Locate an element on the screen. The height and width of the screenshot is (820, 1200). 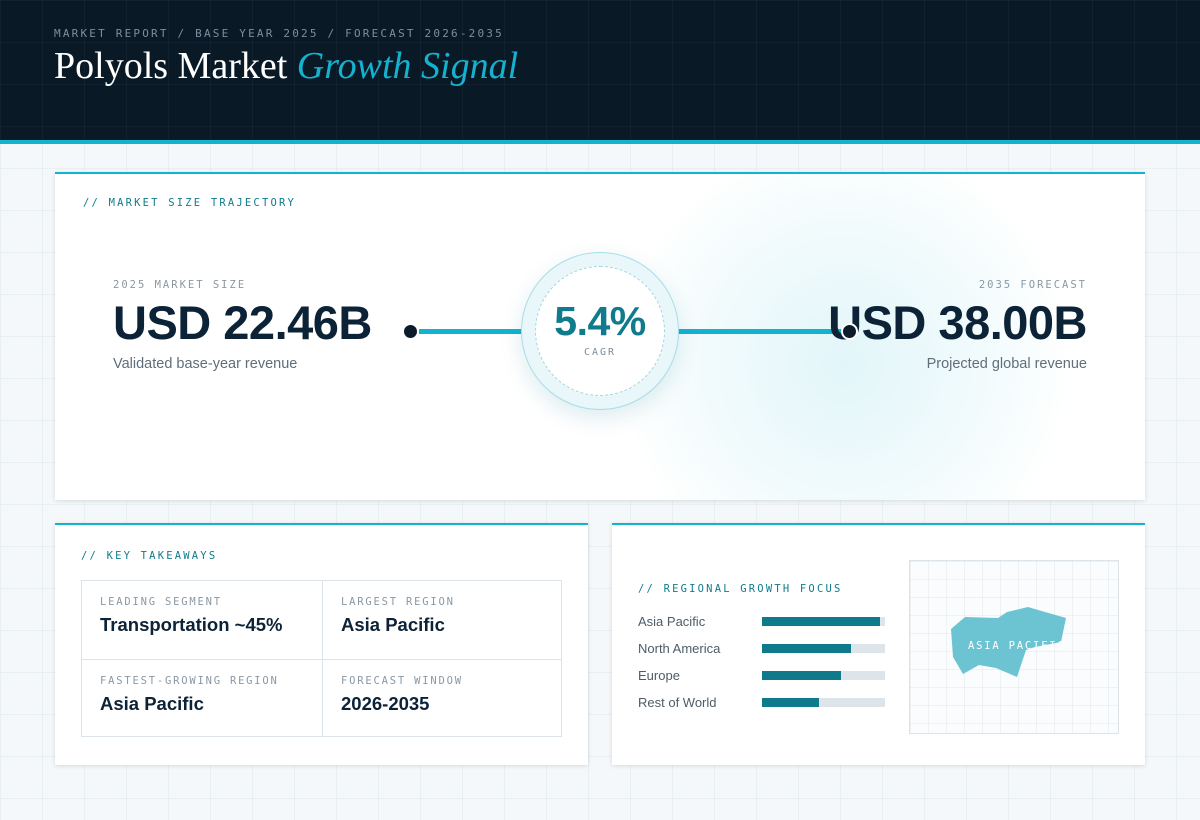
asia-pacific-shape is located at coordinates (1008, 642).